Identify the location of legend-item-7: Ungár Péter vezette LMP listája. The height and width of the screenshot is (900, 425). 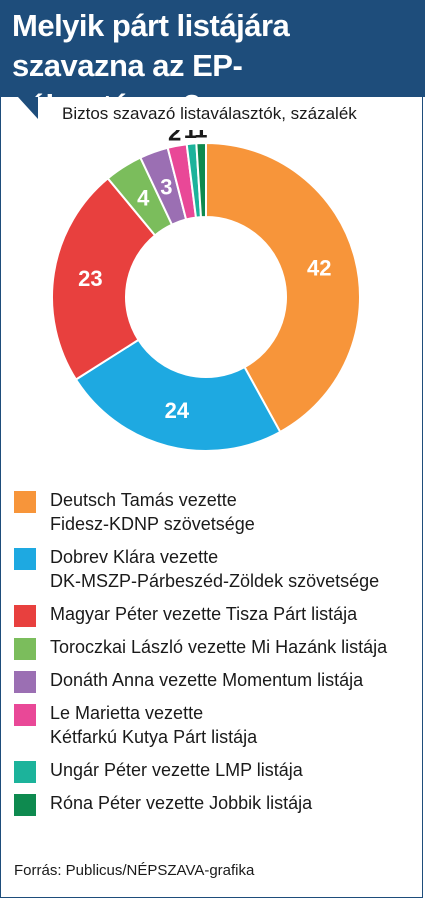
(216, 770).